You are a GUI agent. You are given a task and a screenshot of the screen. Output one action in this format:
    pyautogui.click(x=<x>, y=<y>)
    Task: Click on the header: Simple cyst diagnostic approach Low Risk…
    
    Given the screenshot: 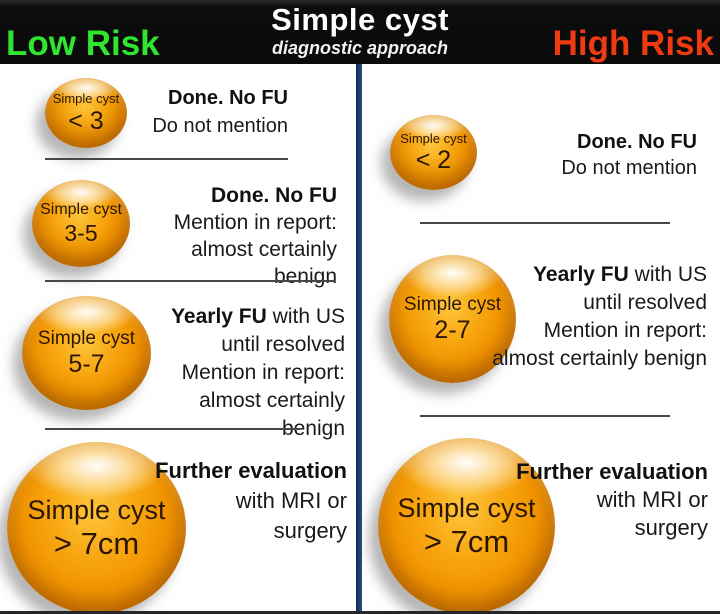 What is the action you would take?
    pyautogui.click(x=360, y=32)
    